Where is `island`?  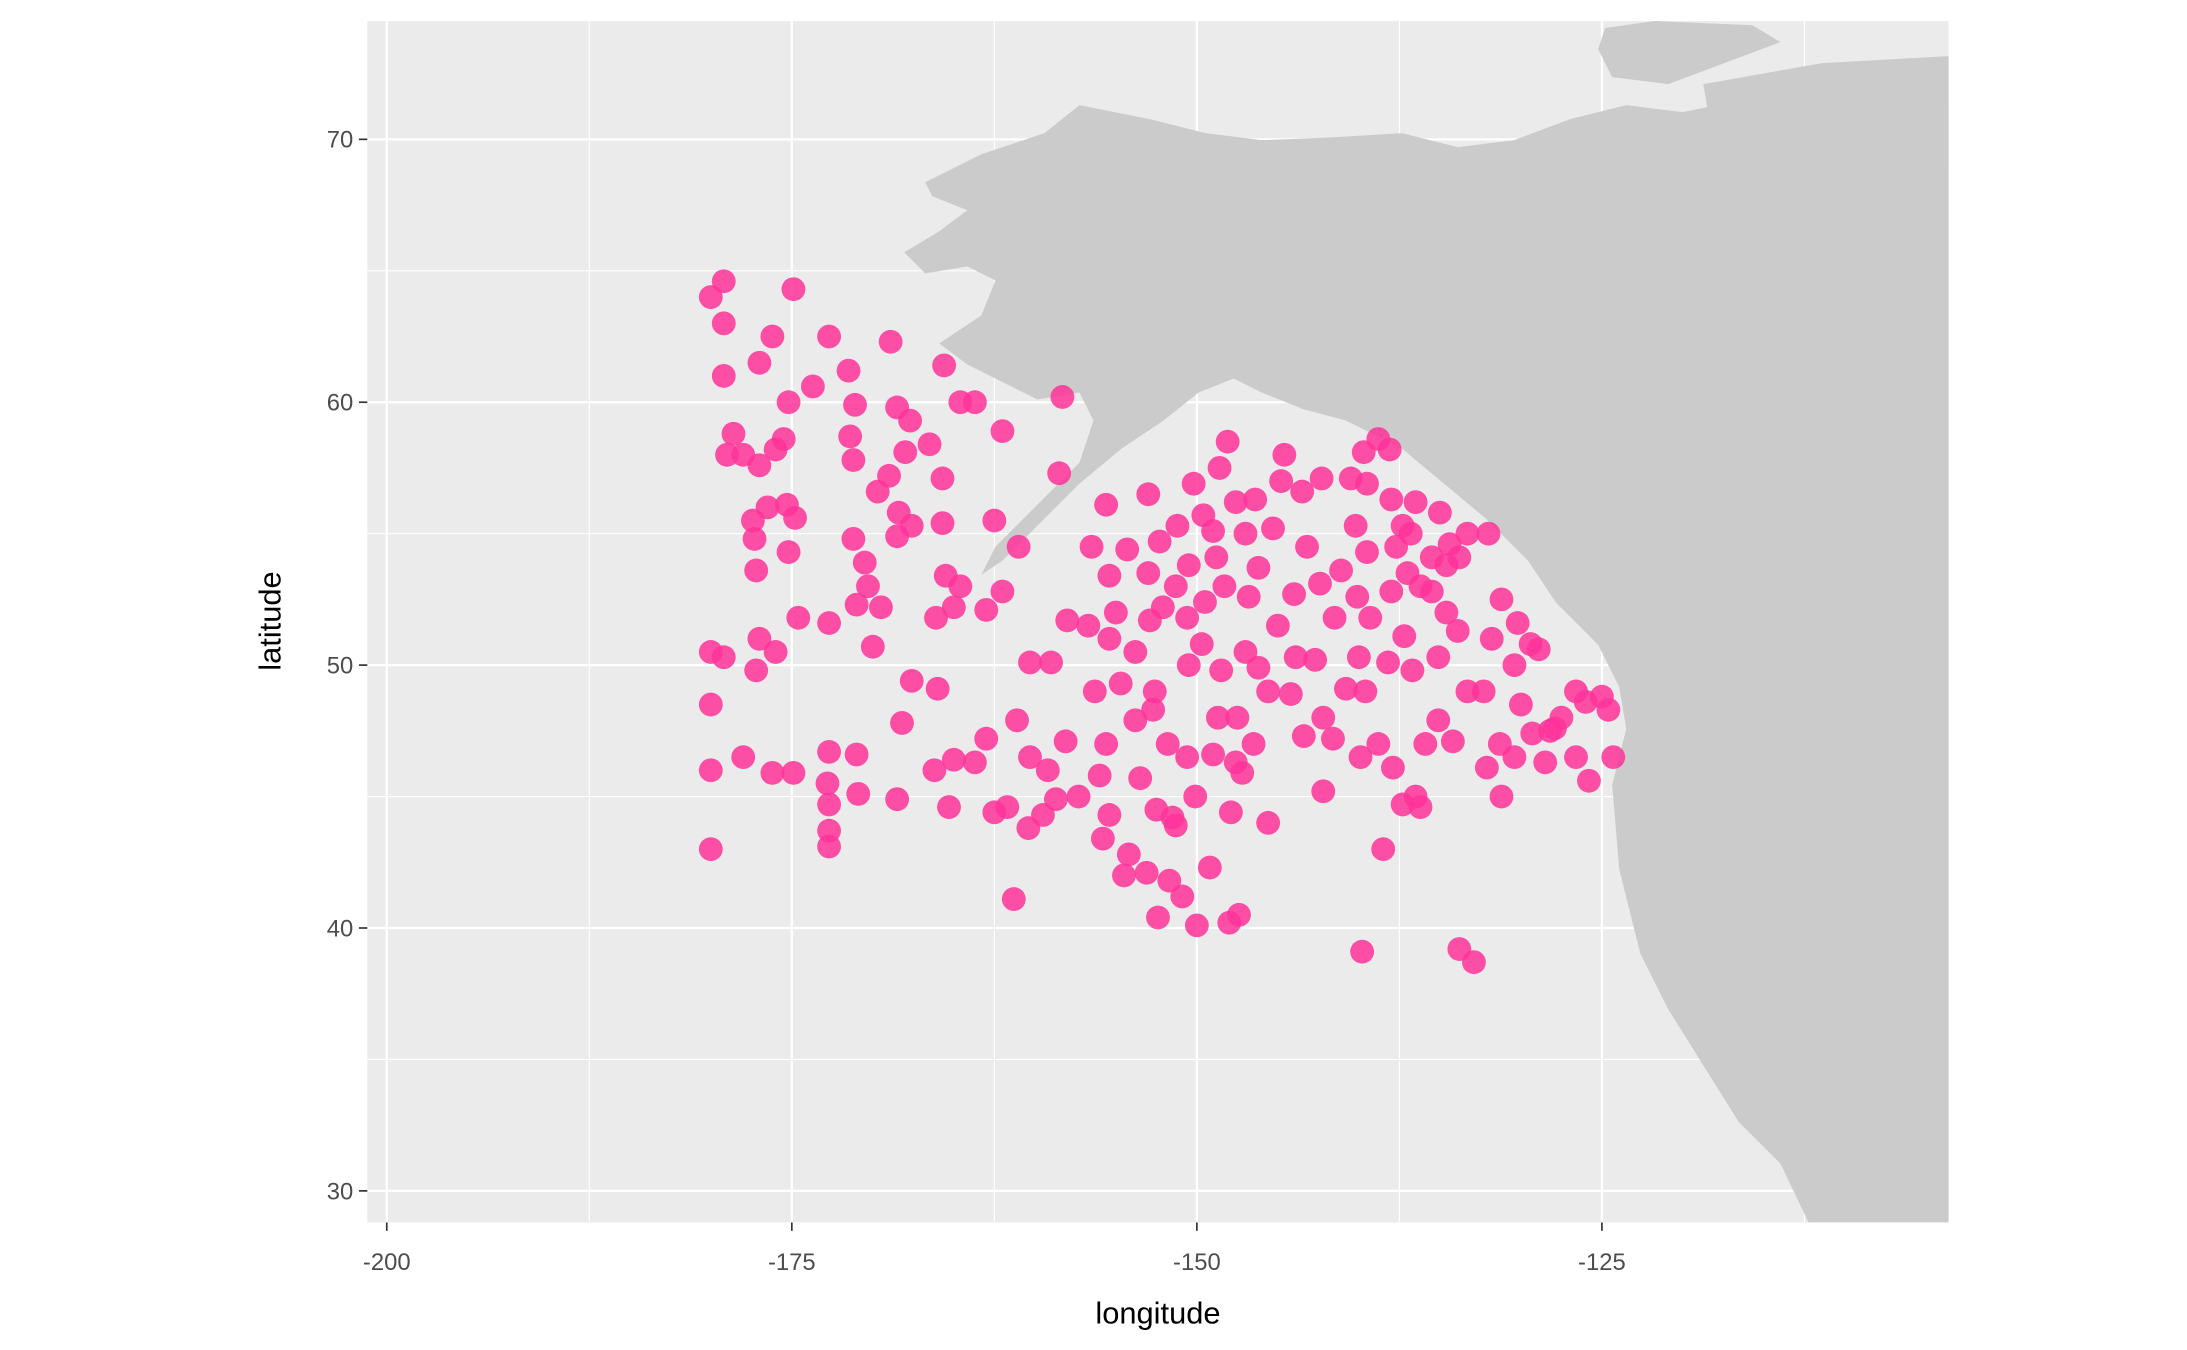
island is located at coordinates (1689, 53).